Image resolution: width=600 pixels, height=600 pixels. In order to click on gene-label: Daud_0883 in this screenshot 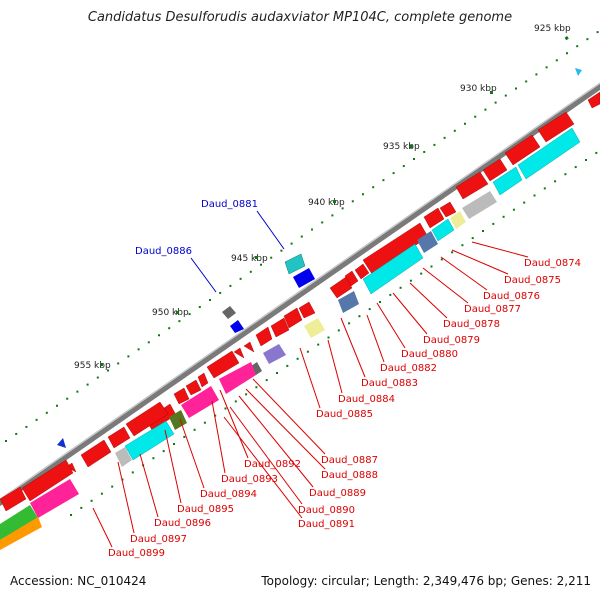, I will do `click(389, 383)`.